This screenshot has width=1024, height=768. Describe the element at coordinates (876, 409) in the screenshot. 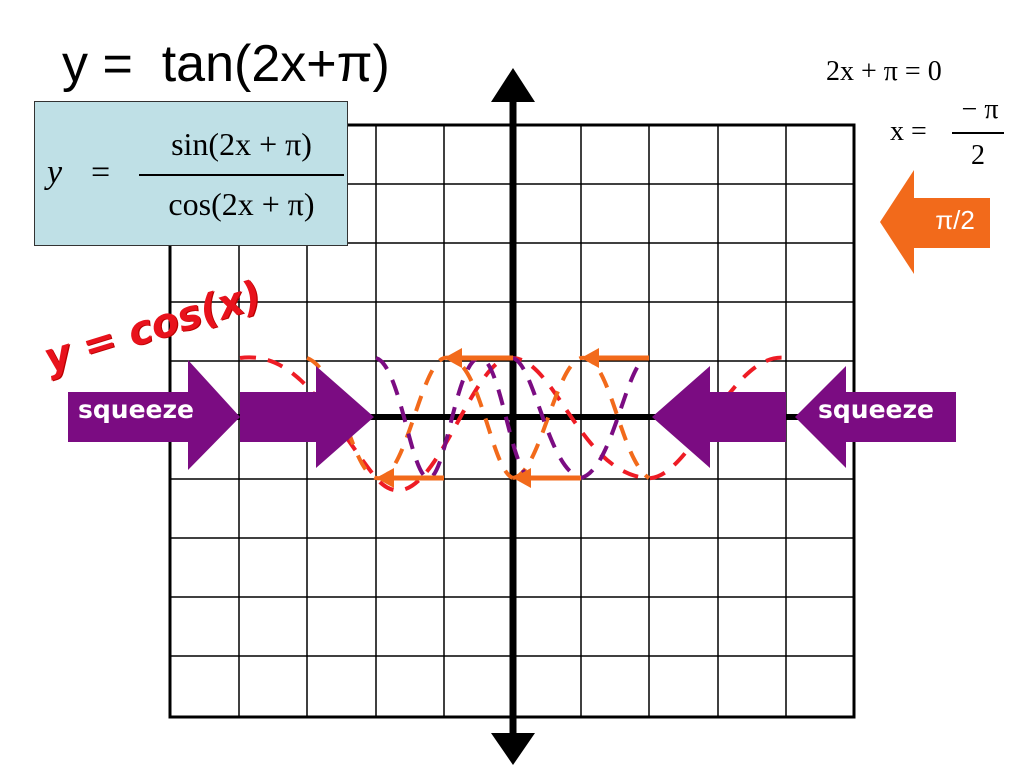

I see `squeeze-label-right: squeeze` at that location.